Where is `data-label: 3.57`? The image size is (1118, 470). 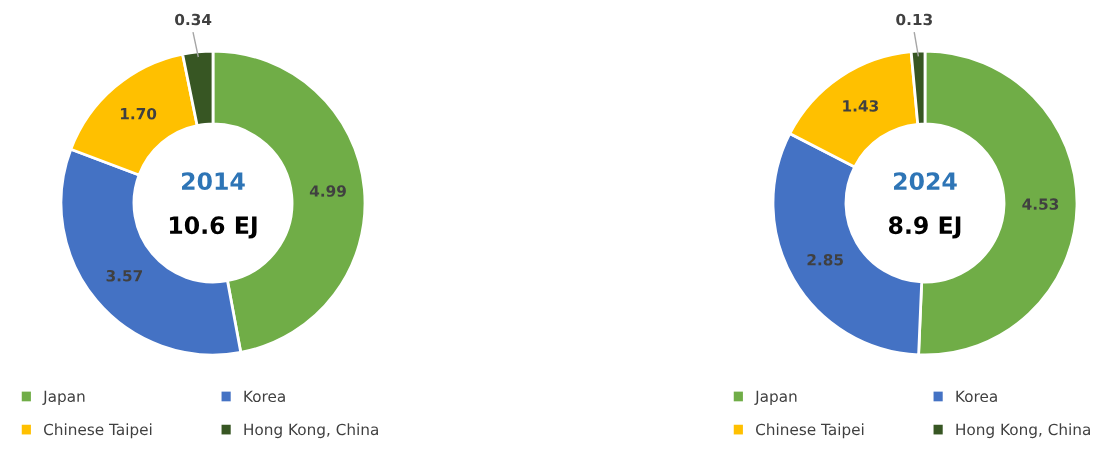 data-label: 3.57 is located at coordinates (124, 275).